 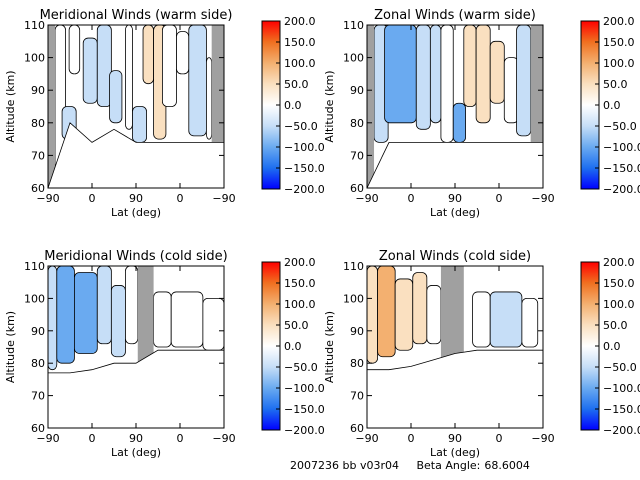 What do you see at coordinates (455, 256) in the screenshot?
I see `chart-title: Zonal Winds (cold side)` at bounding box center [455, 256].